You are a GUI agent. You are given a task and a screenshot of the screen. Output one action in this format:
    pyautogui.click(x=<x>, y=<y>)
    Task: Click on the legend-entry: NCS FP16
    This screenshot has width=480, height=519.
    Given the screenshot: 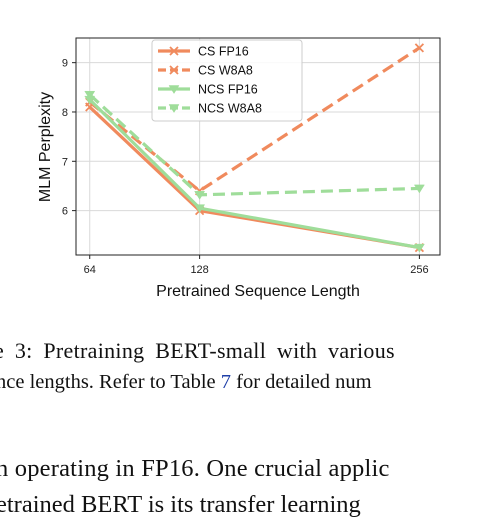 What is the action you would take?
    pyautogui.click(x=208, y=90)
    